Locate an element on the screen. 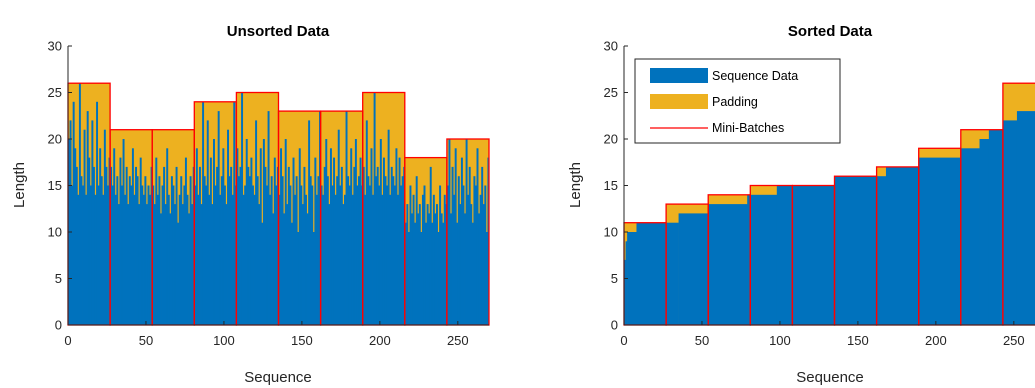 The height and width of the screenshot is (388, 1035). x-tick-label: 100 is located at coordinates (780, 340).